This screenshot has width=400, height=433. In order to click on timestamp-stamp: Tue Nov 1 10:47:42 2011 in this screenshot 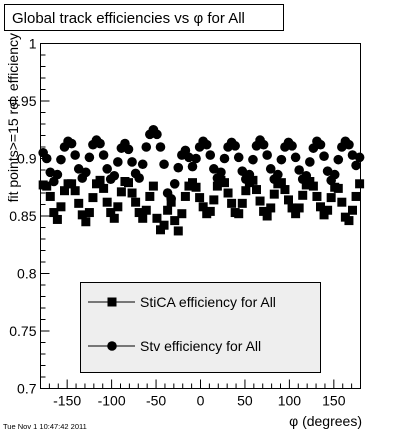, I will do `click(45, 426)`.